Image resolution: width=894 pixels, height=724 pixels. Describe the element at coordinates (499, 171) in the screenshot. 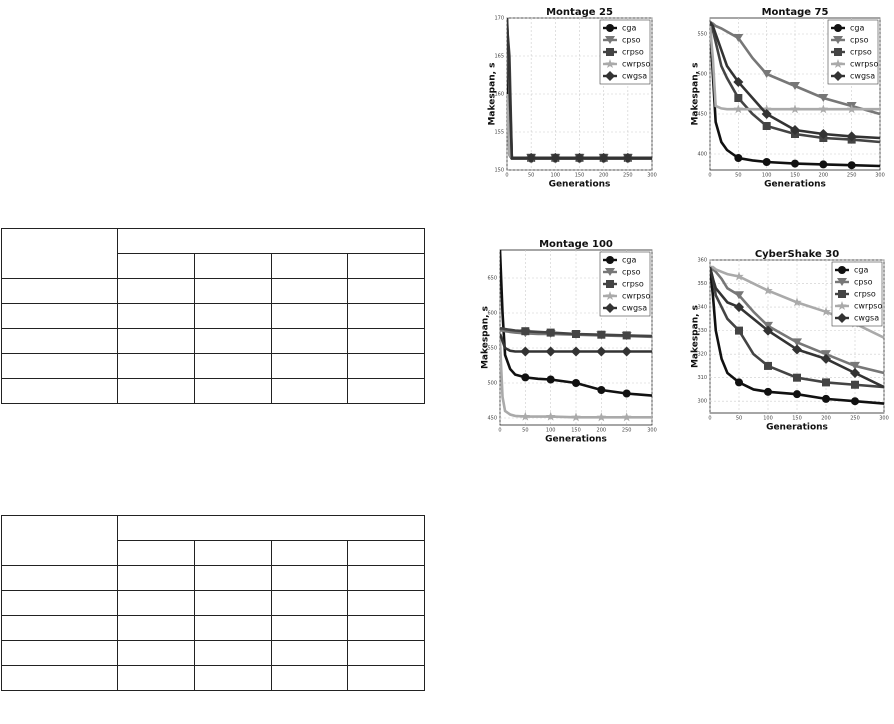

I see `y-tick-label: 150` at that location.